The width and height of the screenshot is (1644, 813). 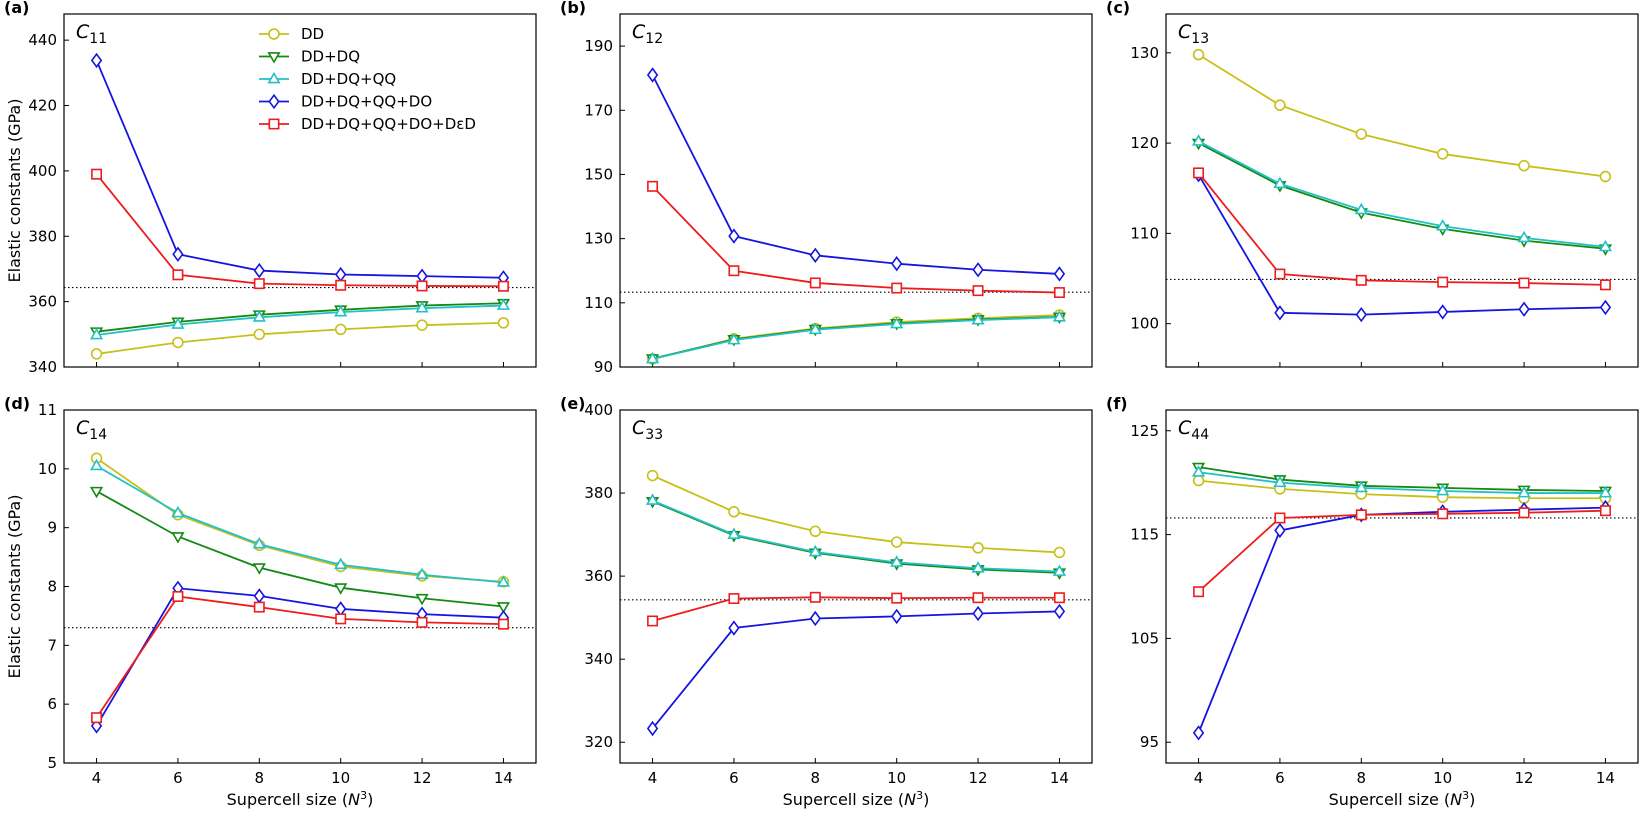 I want to click on panel-a-ylabel: Elastic constants (GPa), so click(x=14, y=191).